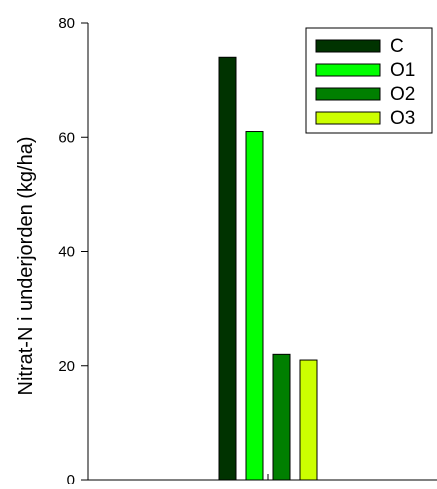  What do you see at coordinates (71, 478) in the screenshot?
I see `y-tick-label: 0` at bounding box center [71, 478].